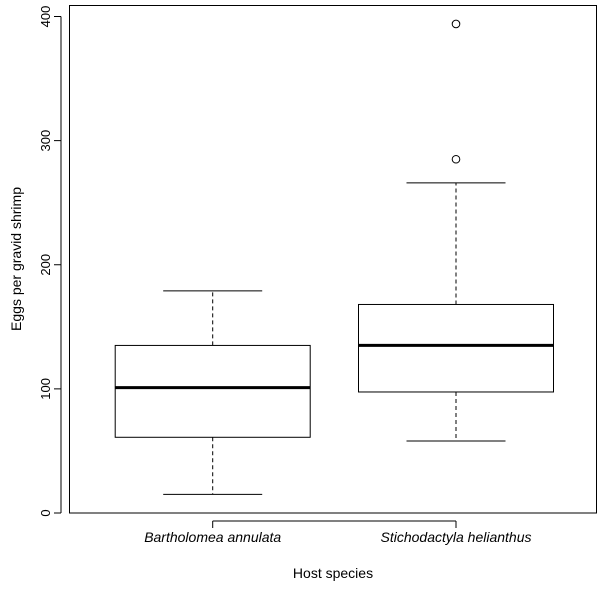  What do you see at coordinates (333, 573) in the screenshot?
I see `x-axis-label: Host species` at bounding box center [333, 573].